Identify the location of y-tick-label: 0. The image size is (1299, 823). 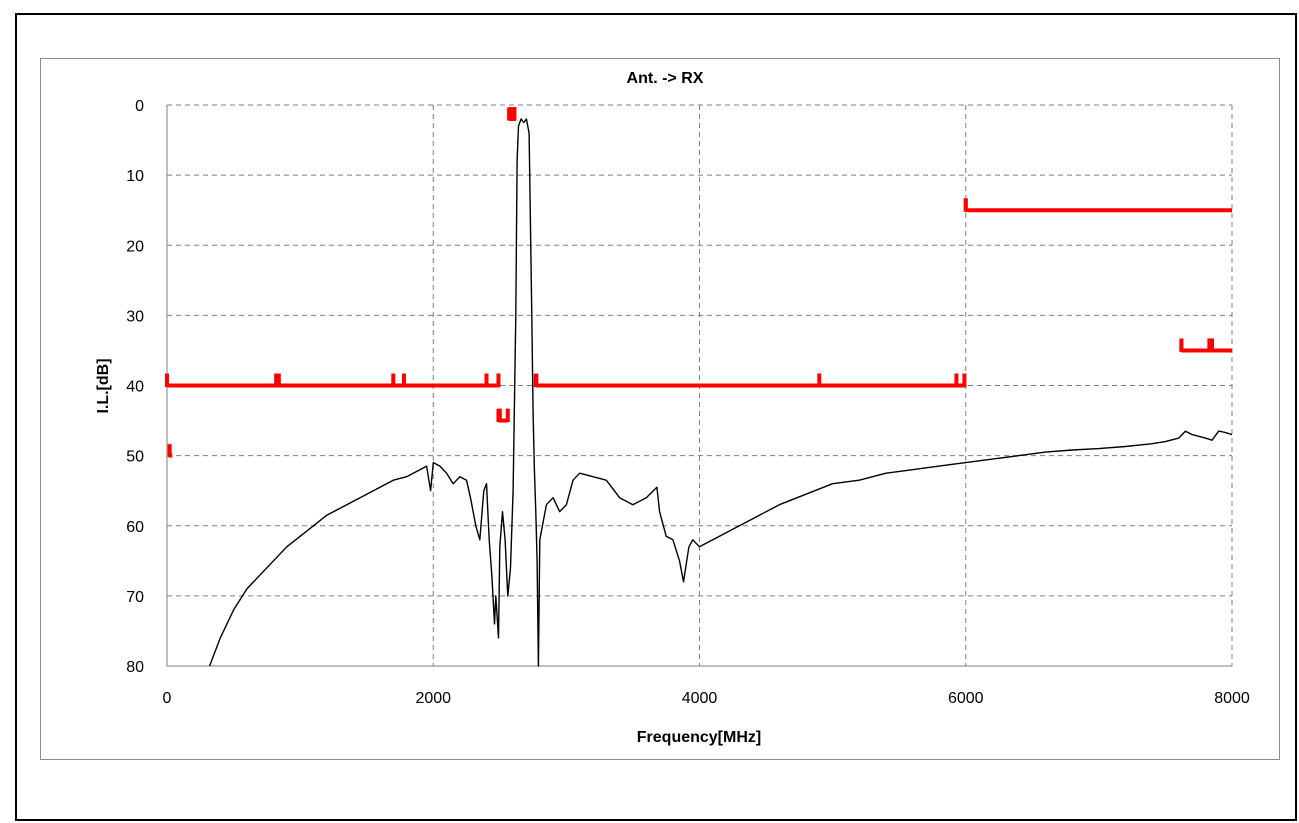
(139, 106).